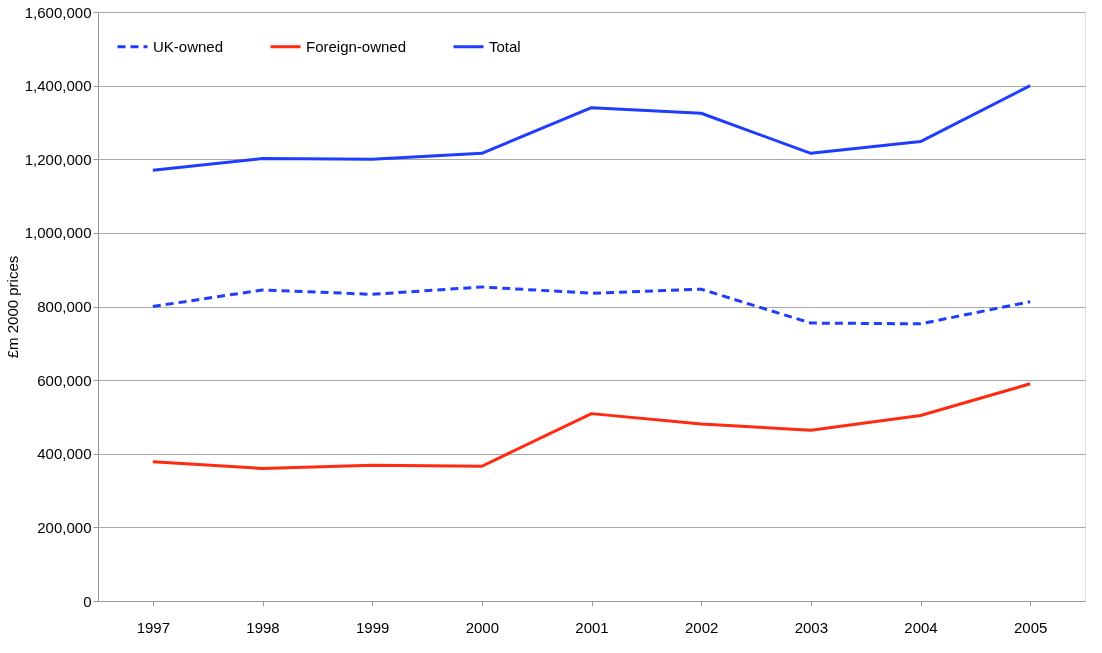 The width and height of the screenshot is (1102, 653). Describe the element at coordinates (811, 627) in the screenshot. I see `x-tick-label: 2003` at that location.